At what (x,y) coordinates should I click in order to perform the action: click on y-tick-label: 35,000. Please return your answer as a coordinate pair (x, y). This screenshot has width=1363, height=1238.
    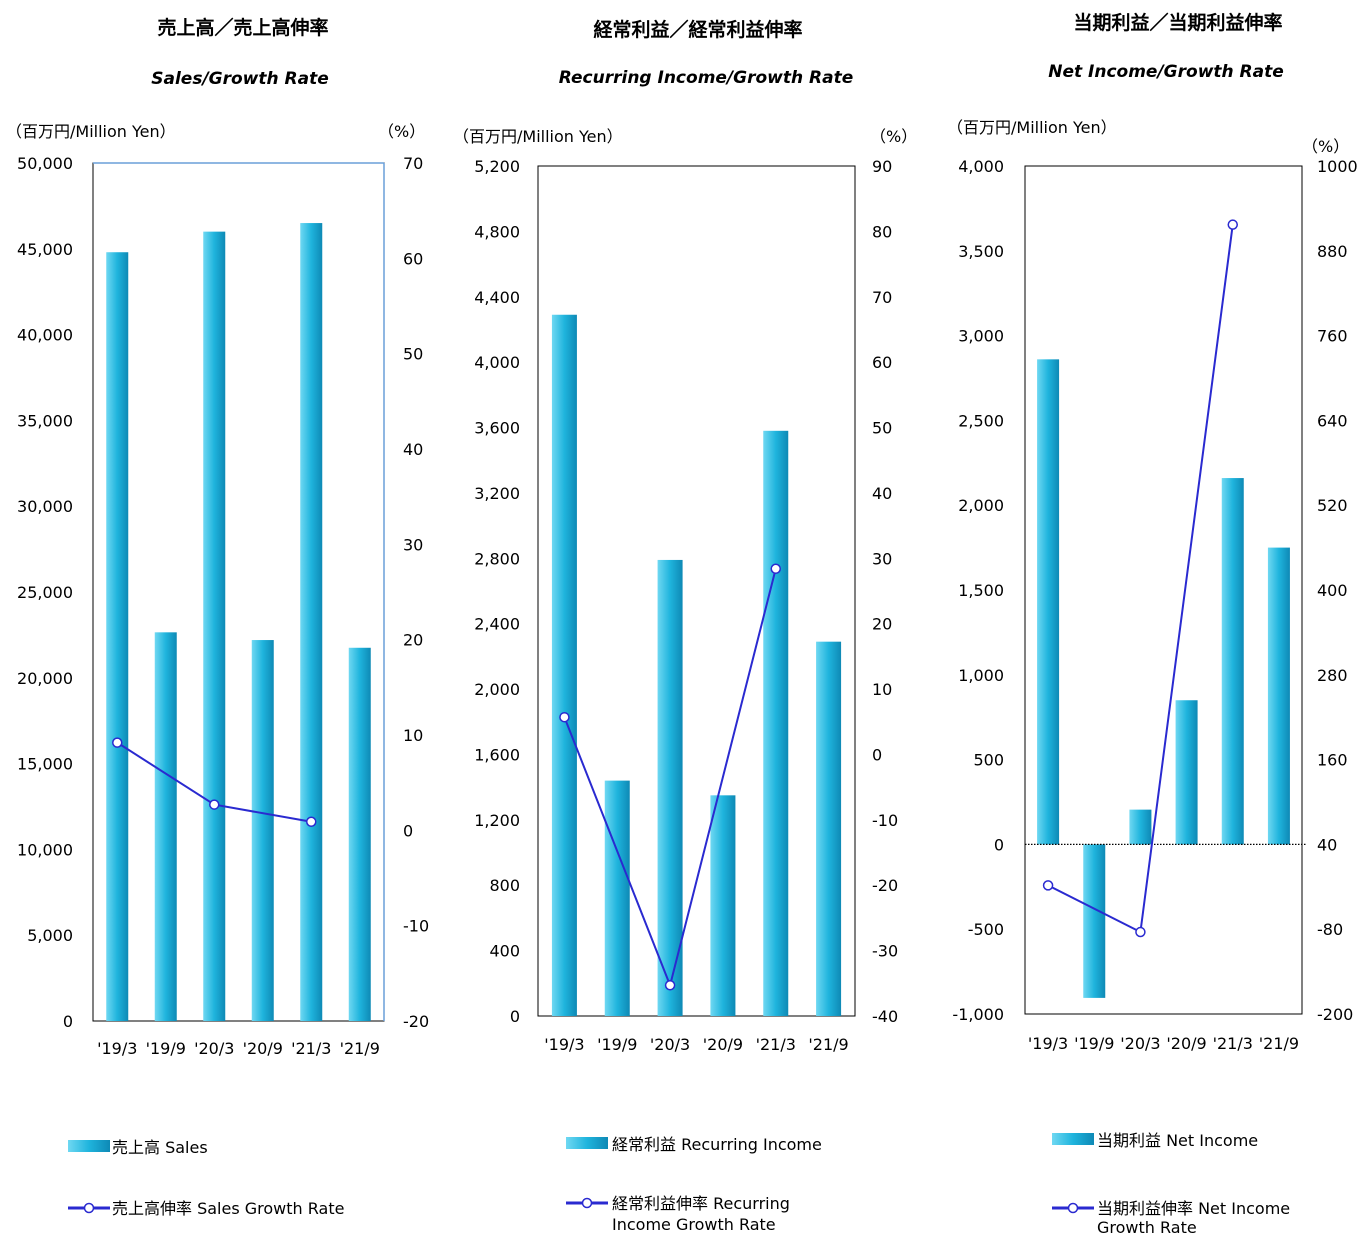
    Looking at the image, I should click on (45, 420).